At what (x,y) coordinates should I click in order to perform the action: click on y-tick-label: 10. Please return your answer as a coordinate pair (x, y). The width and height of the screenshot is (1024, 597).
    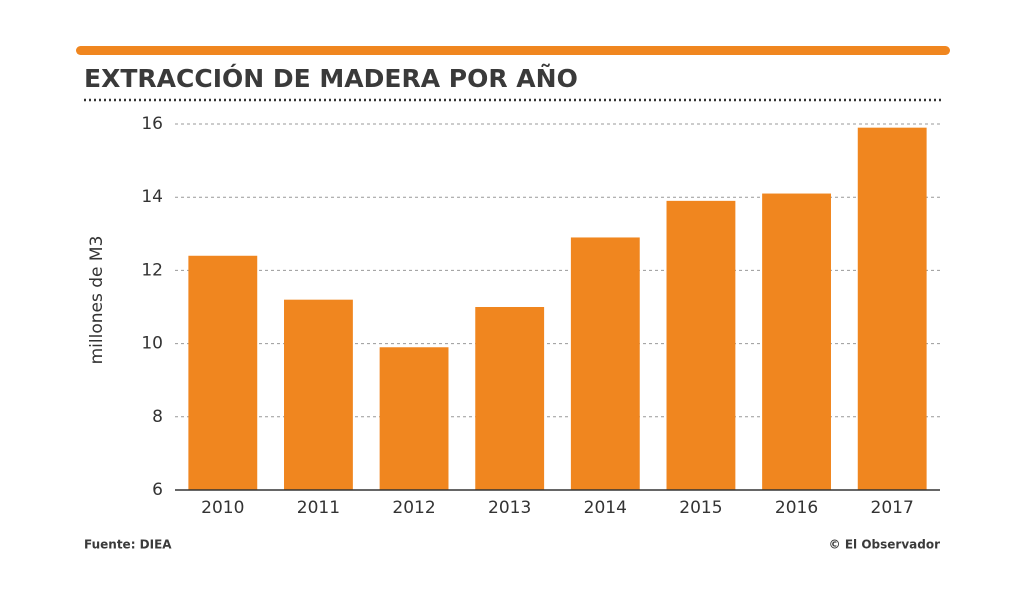
    Looking at the image, I should click on (152, 344).